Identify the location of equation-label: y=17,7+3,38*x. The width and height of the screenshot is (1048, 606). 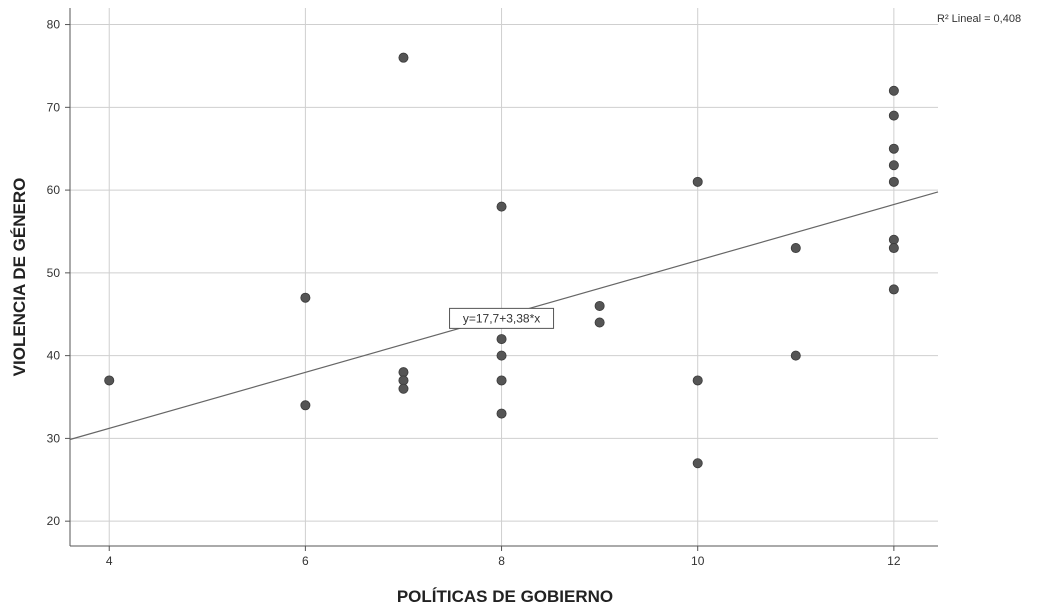
(501, 318).